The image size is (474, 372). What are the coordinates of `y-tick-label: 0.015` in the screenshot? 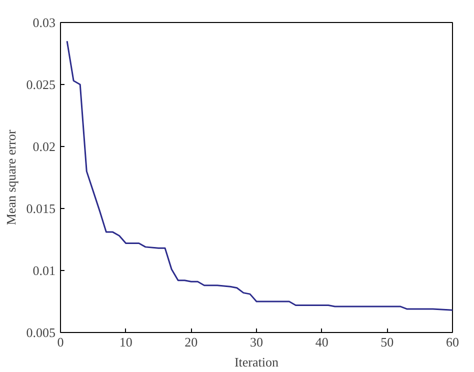 It's located at (41, 208).